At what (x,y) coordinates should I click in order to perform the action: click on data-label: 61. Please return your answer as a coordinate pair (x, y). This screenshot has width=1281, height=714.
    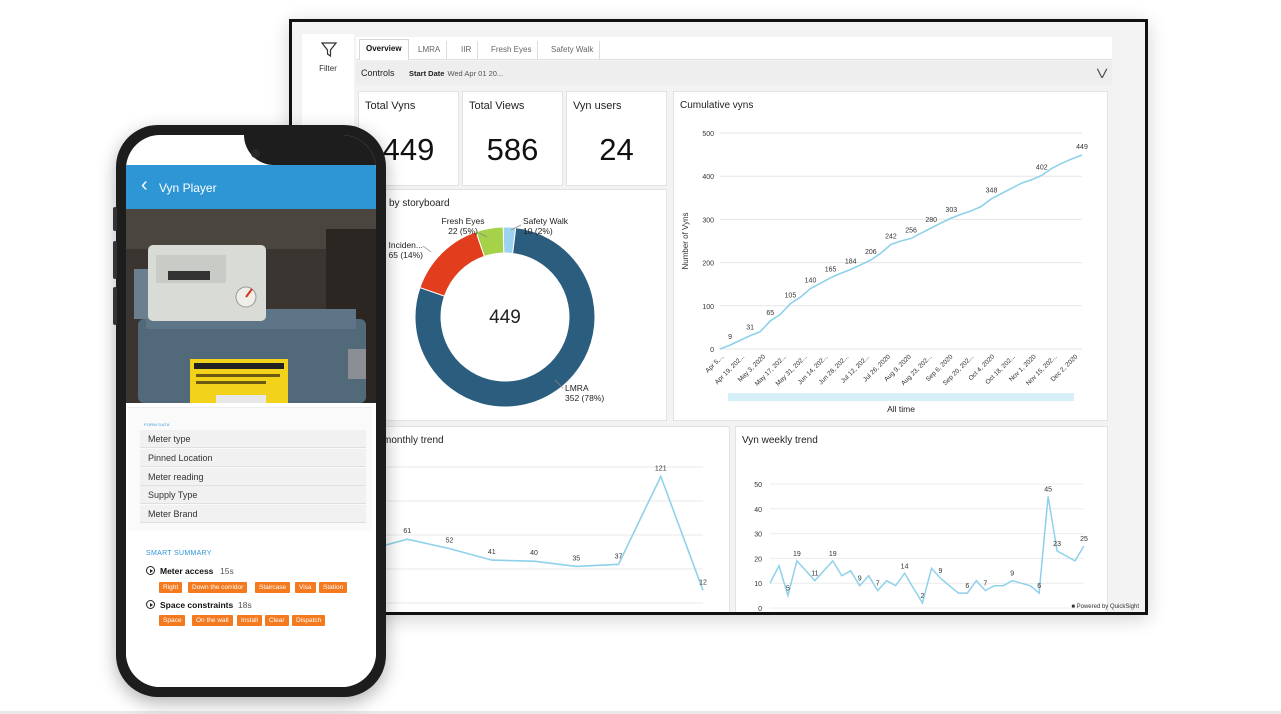
    Looking at the image, I should click on (407, 531).